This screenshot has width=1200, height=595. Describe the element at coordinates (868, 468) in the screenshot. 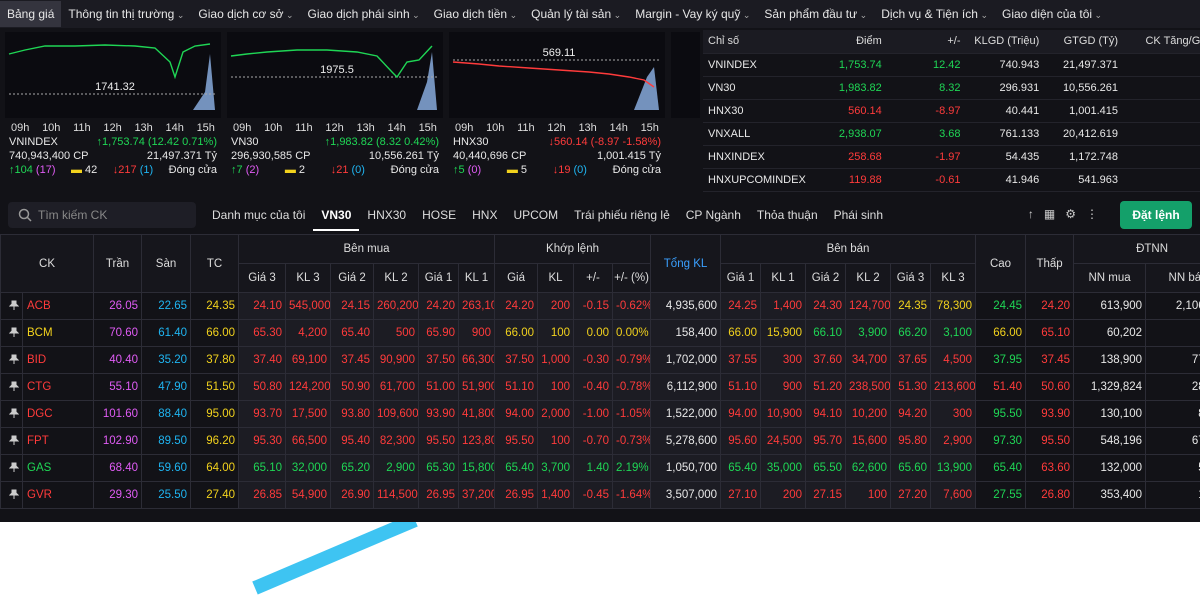

I see `stock-cell: 62,600` at that location.